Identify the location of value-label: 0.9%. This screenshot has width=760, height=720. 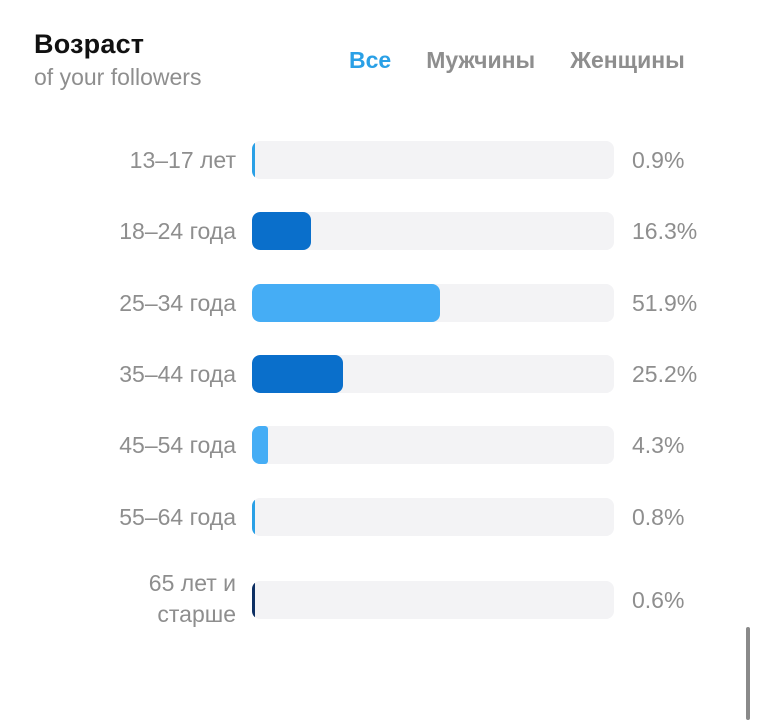
(658, 160).